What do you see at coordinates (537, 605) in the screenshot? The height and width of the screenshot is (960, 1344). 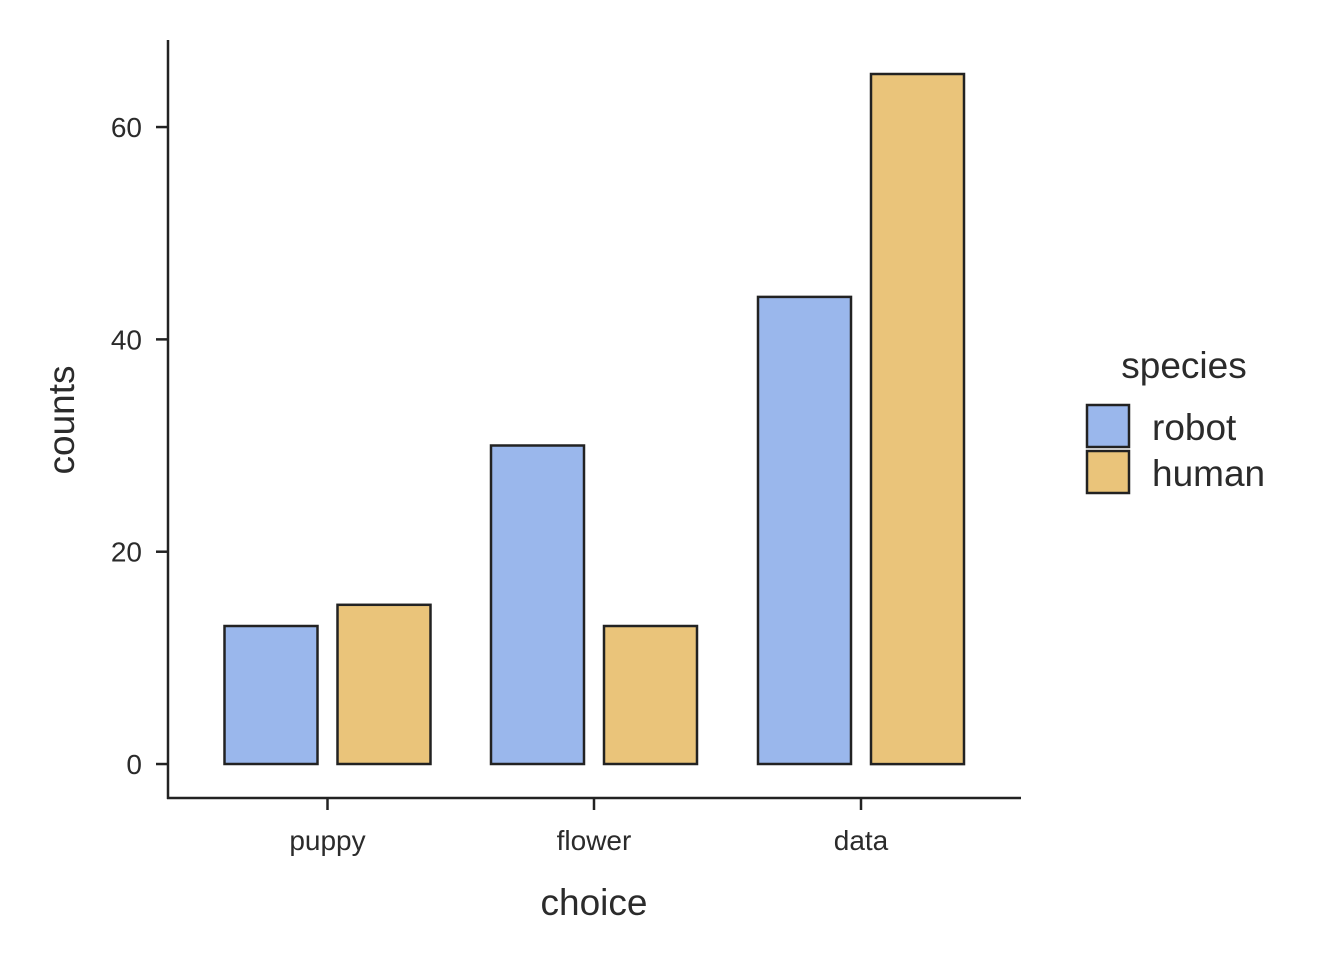 I see `bar-robot-flower` at bounding box center [537, 605].